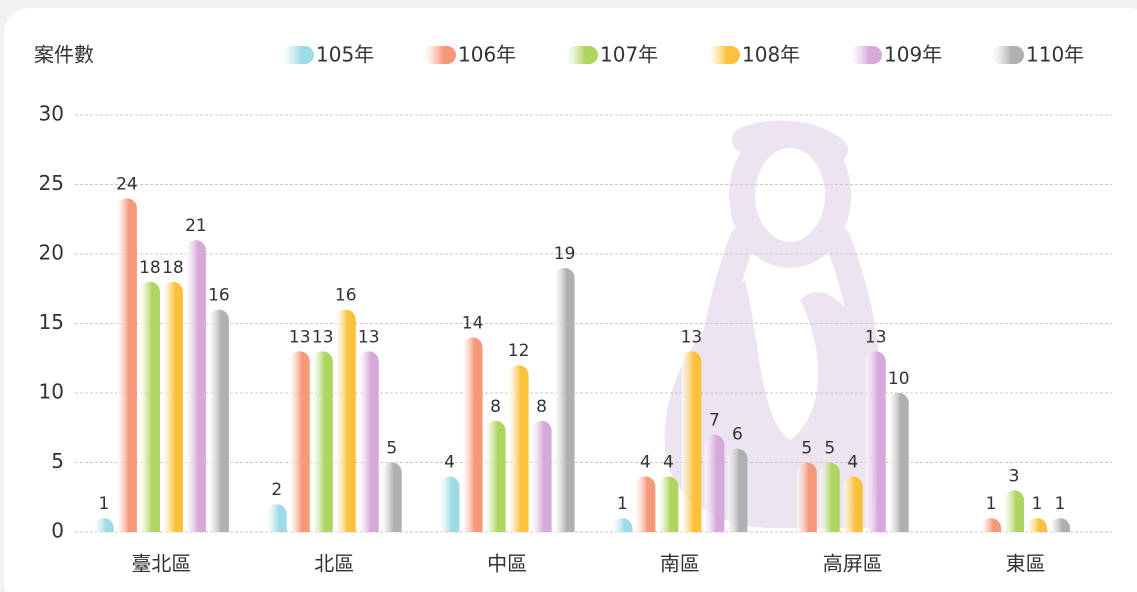  I want to click on value-label: 7, so click(714, 421).